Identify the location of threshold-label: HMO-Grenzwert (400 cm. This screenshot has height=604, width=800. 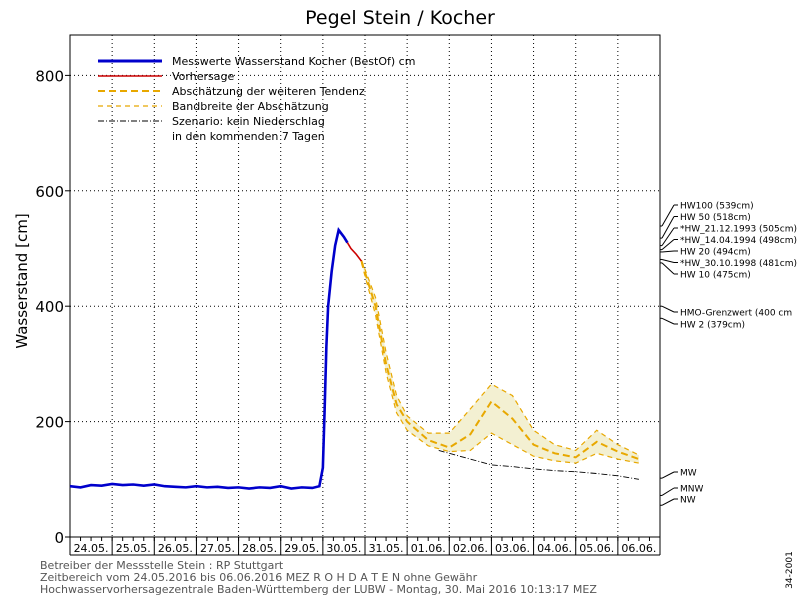
(736, 314).